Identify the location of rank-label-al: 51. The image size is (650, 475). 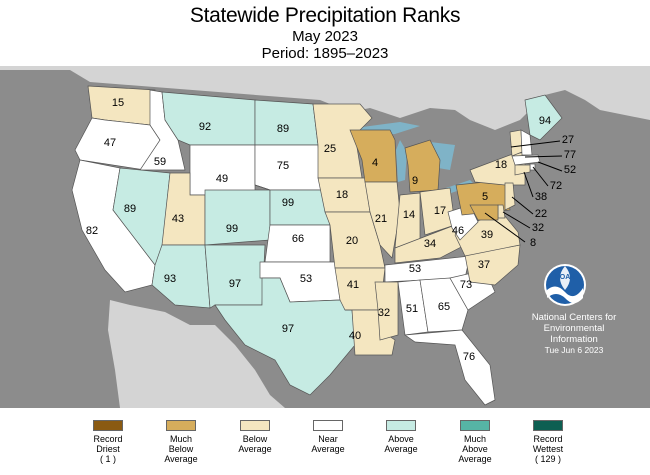
(412, 309).